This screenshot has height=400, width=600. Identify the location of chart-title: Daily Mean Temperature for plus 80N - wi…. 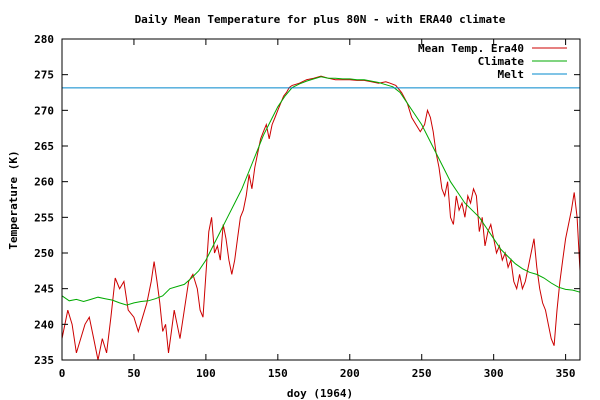
(320, 19).